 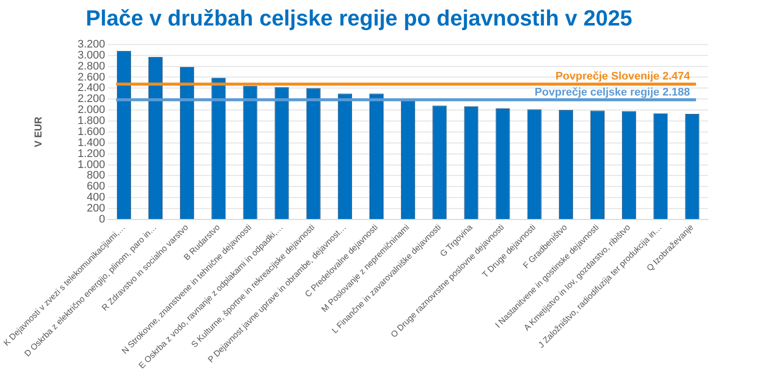 What do you see at coordinates (38, 132) in the screenshot?
I see `y-axis-title: V EUR` at bounding box center [38, 132].